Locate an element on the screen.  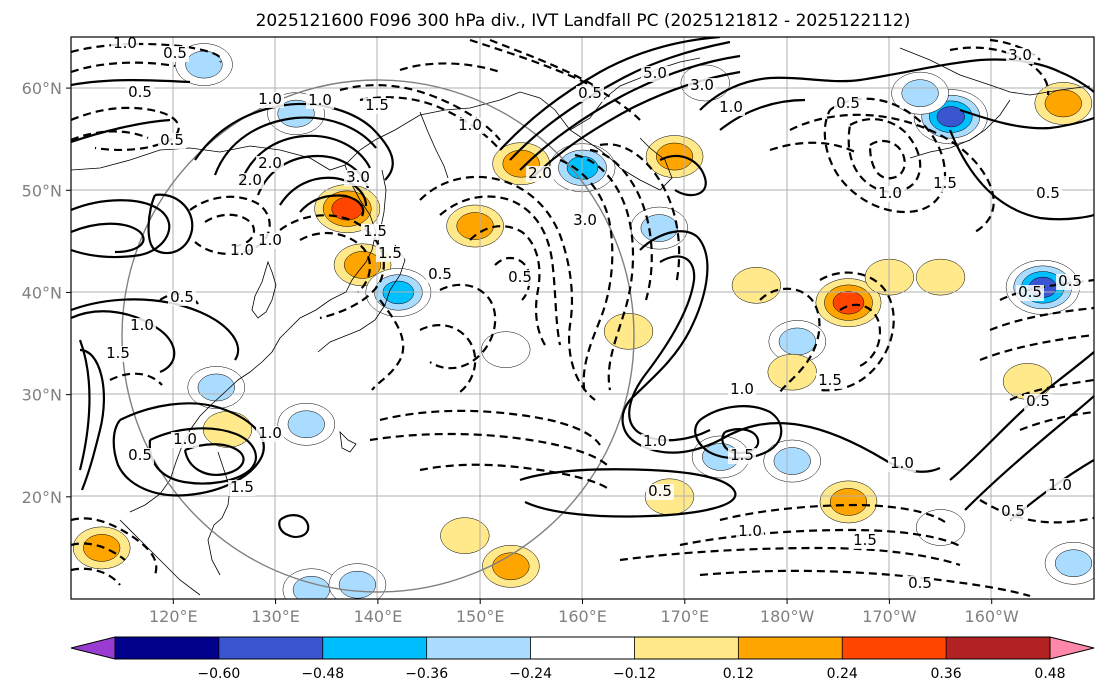
lat-tick-label: 30°N is located at coordinates (42, 395).